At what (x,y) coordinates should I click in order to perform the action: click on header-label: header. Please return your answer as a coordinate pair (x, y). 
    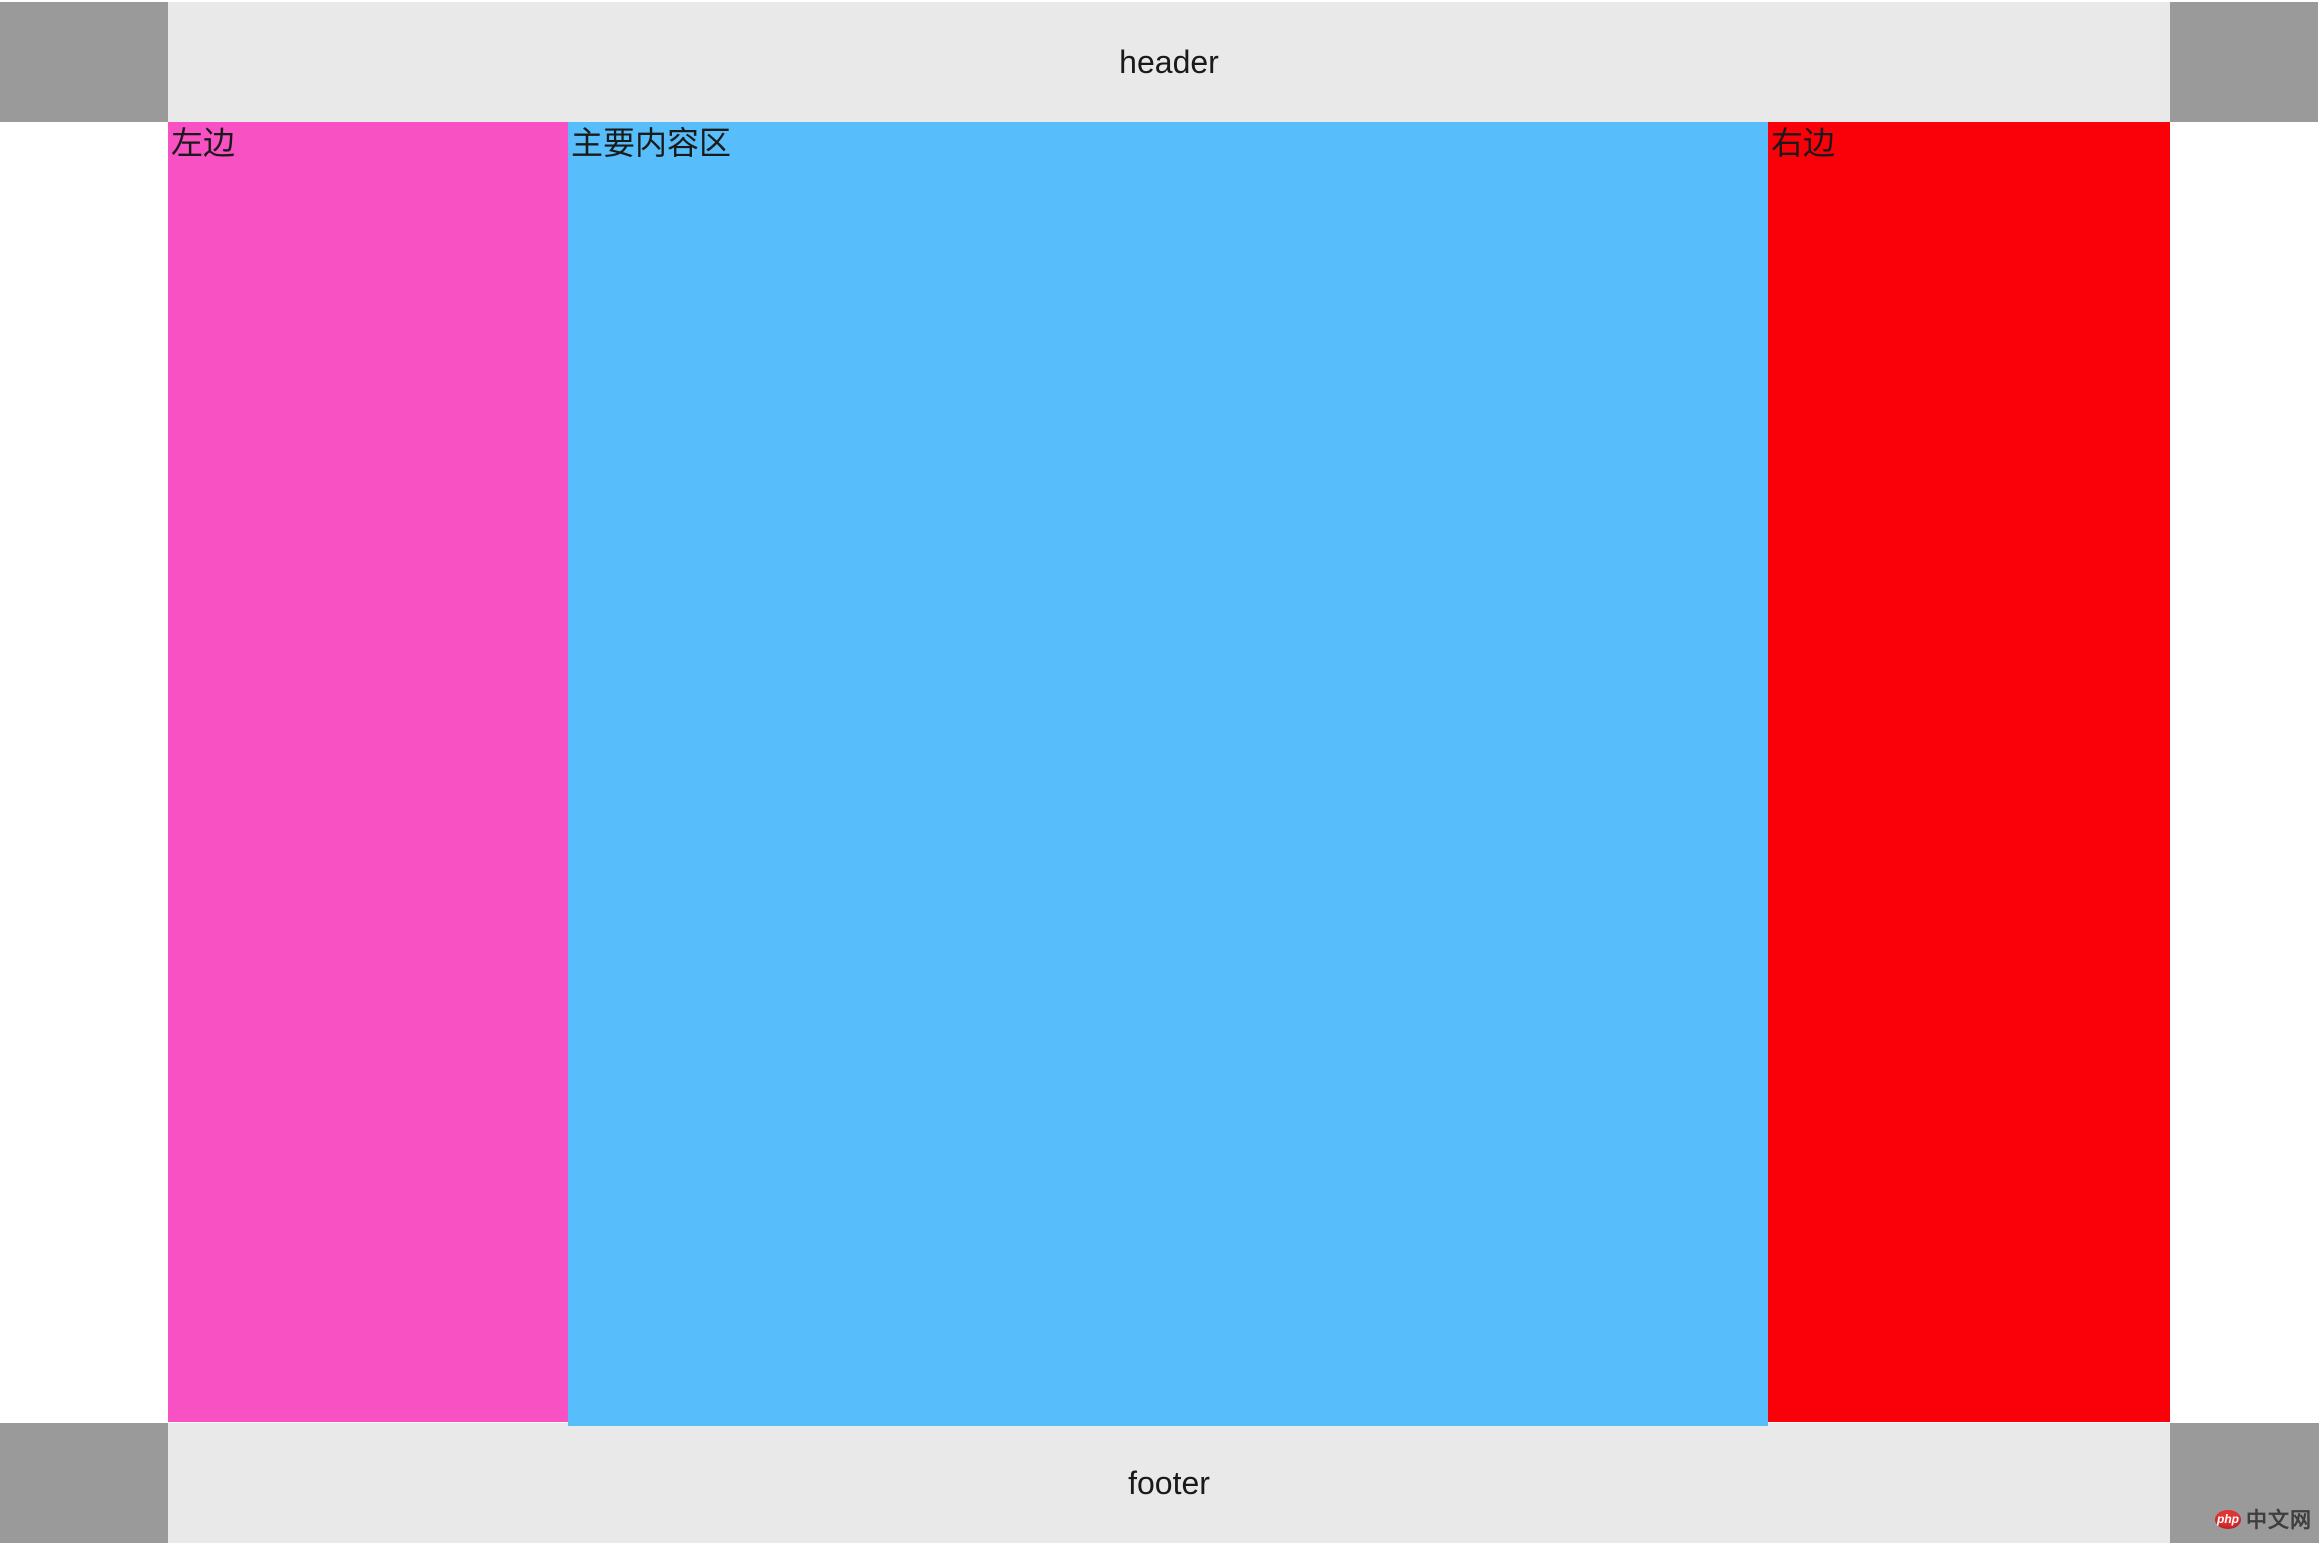
    Looking at the image, I should click on (1169, 61).